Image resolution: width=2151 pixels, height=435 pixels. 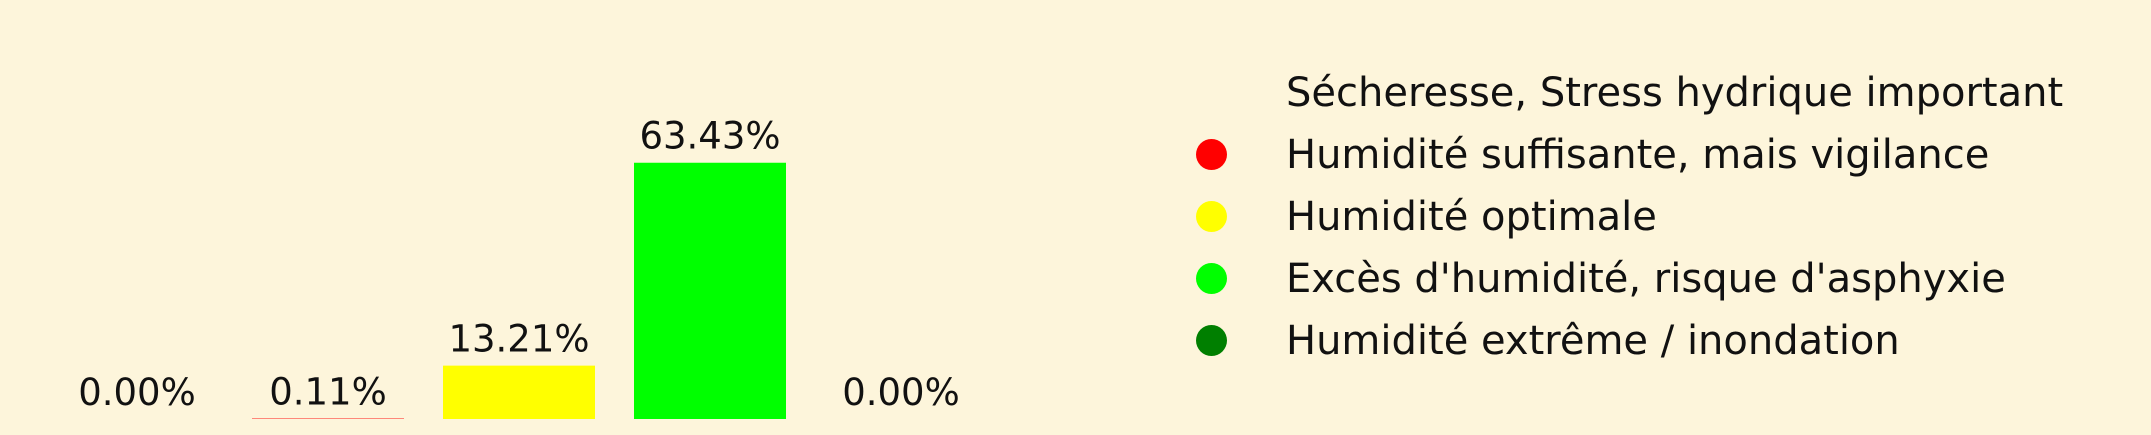 I want to click on bar-value-label-1: 0.00%, so click(x=137, y=392).